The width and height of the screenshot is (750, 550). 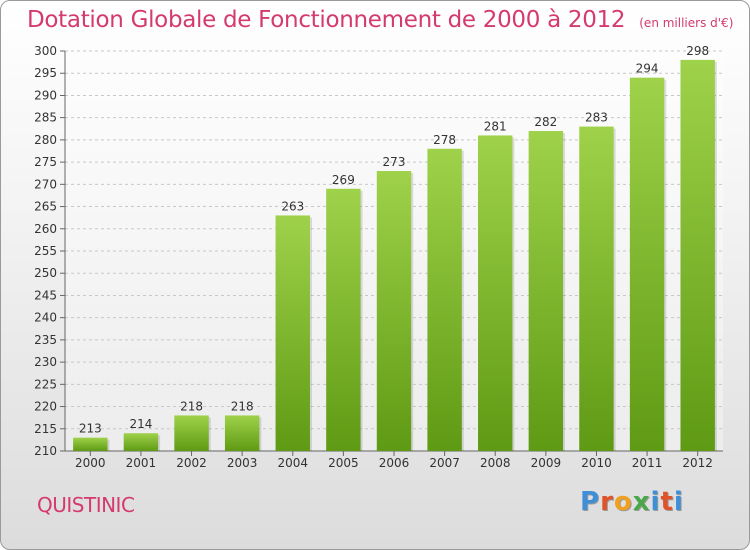 What do you see at coordinates (495, 126) in the screenshot?
I see `bar-value-label: 281` at bounding box center [495, 126].